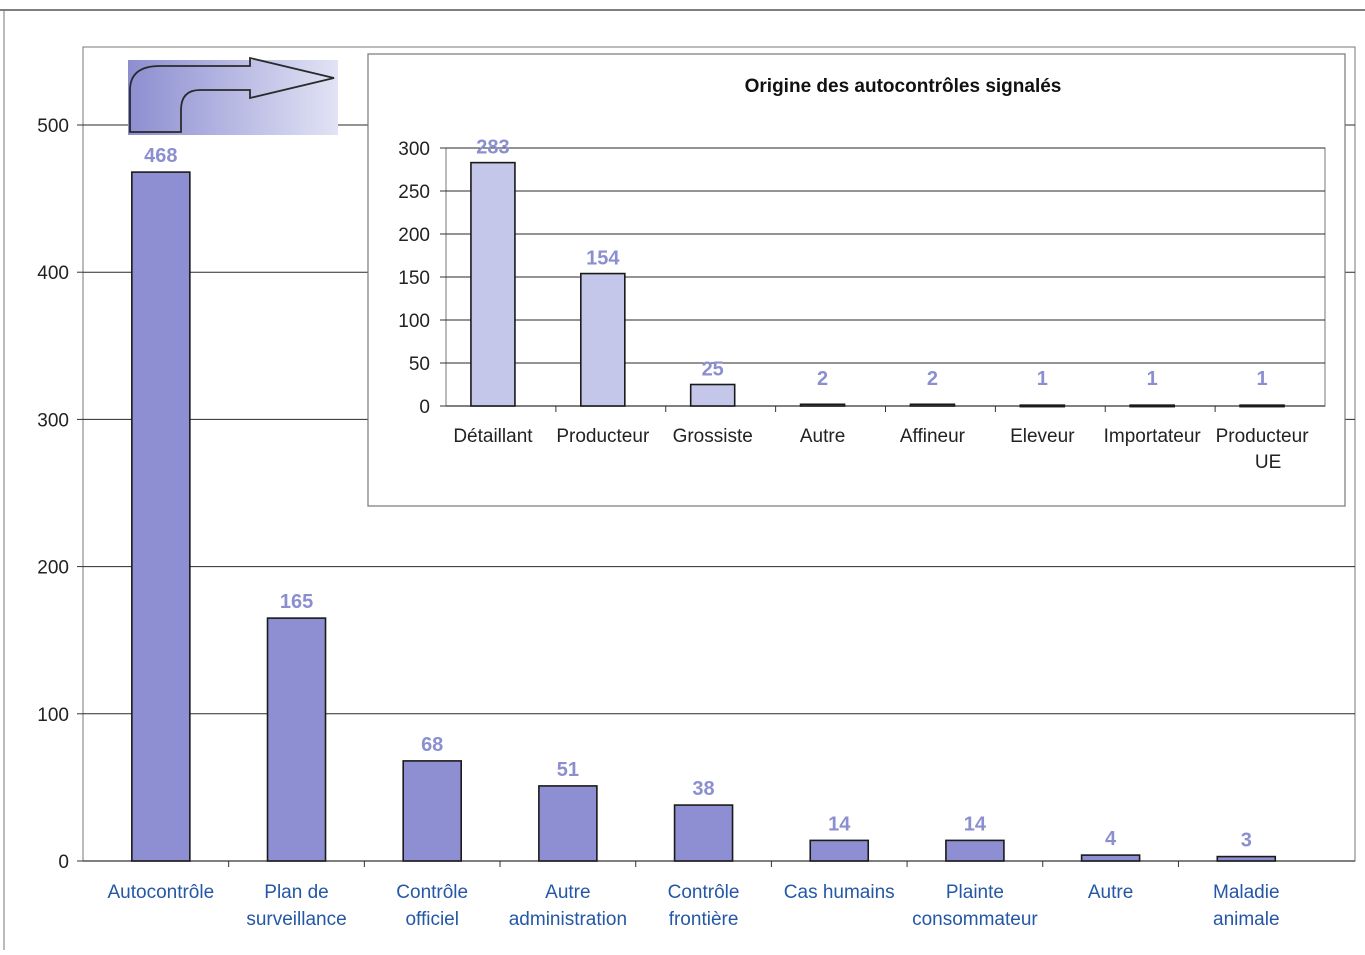 This screenshot has width=1365, height=955. I want to click on inset-x-tick-label: Détaillant, so click(493, 436).